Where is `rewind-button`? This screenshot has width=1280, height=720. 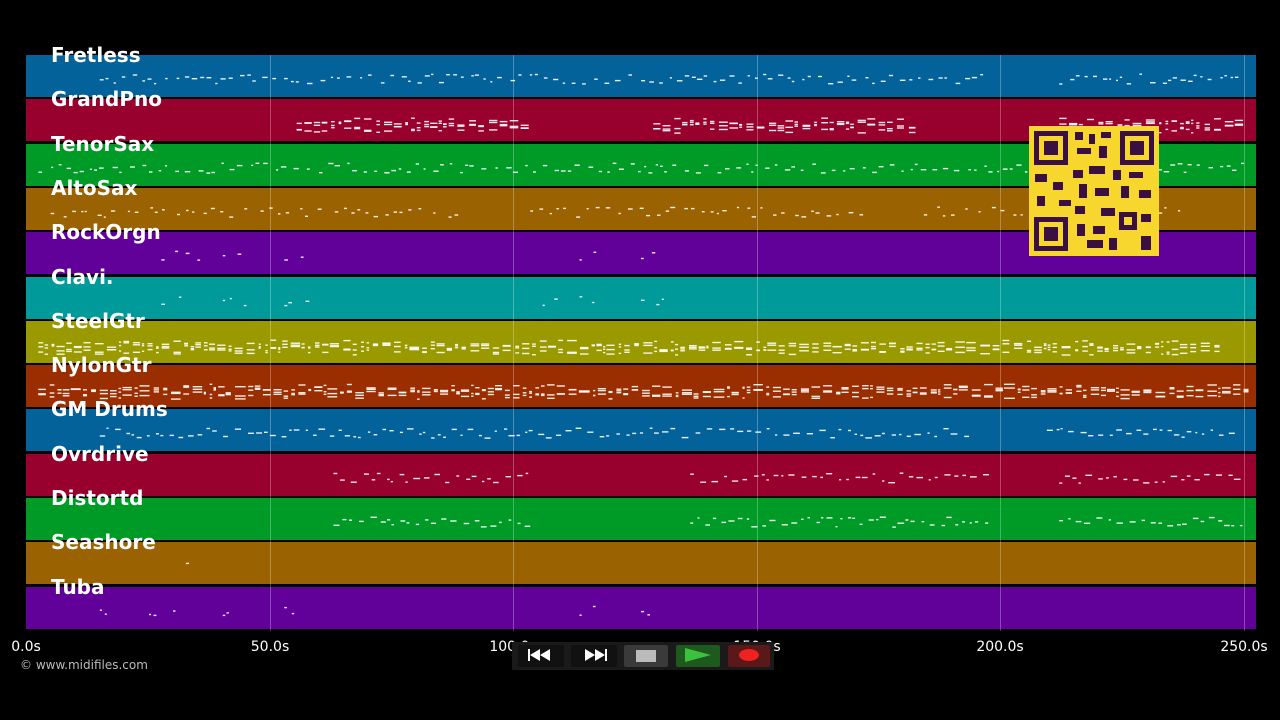
rewind-button is located at coordinates (541, 656).